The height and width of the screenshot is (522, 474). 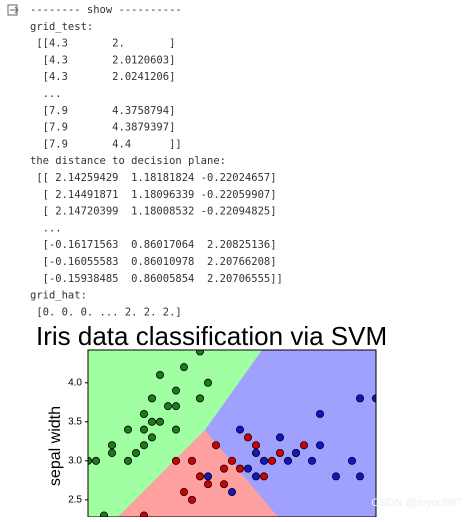 What do you see at coordinates (153, 262) in the screenshot?
I see `output-line: [-0.16055583 0.86010978 2.20766208]` at bounding box center [153, 262].